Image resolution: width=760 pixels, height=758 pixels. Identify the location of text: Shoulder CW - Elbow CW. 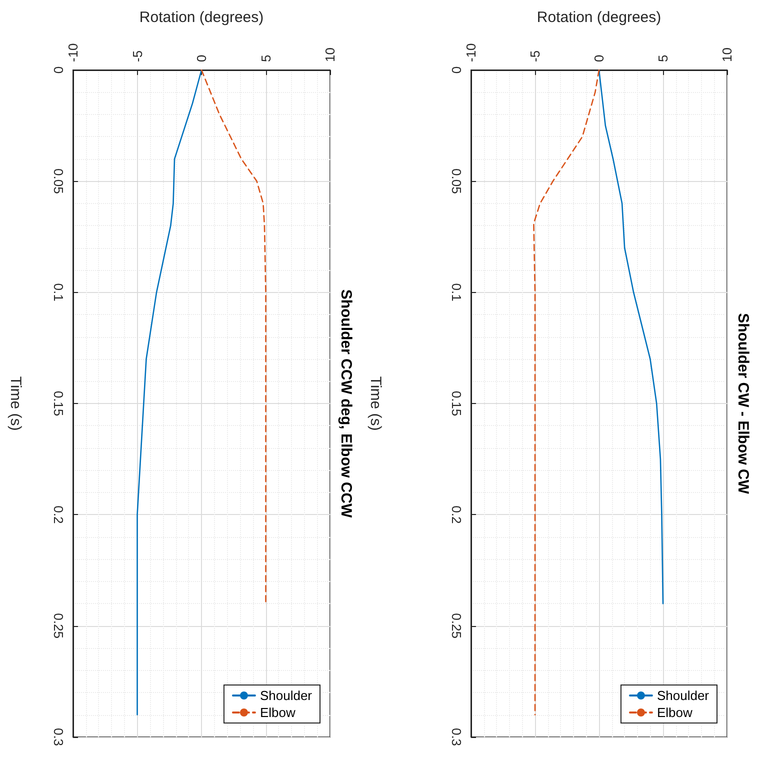
(743, 404).